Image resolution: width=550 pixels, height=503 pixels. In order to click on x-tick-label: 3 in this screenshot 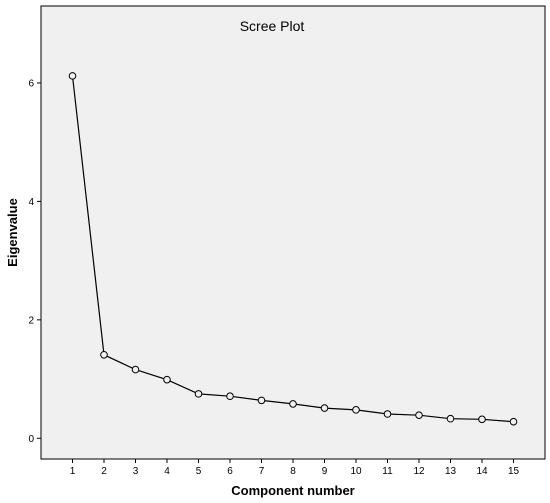, I will do `click(136, 471)`.